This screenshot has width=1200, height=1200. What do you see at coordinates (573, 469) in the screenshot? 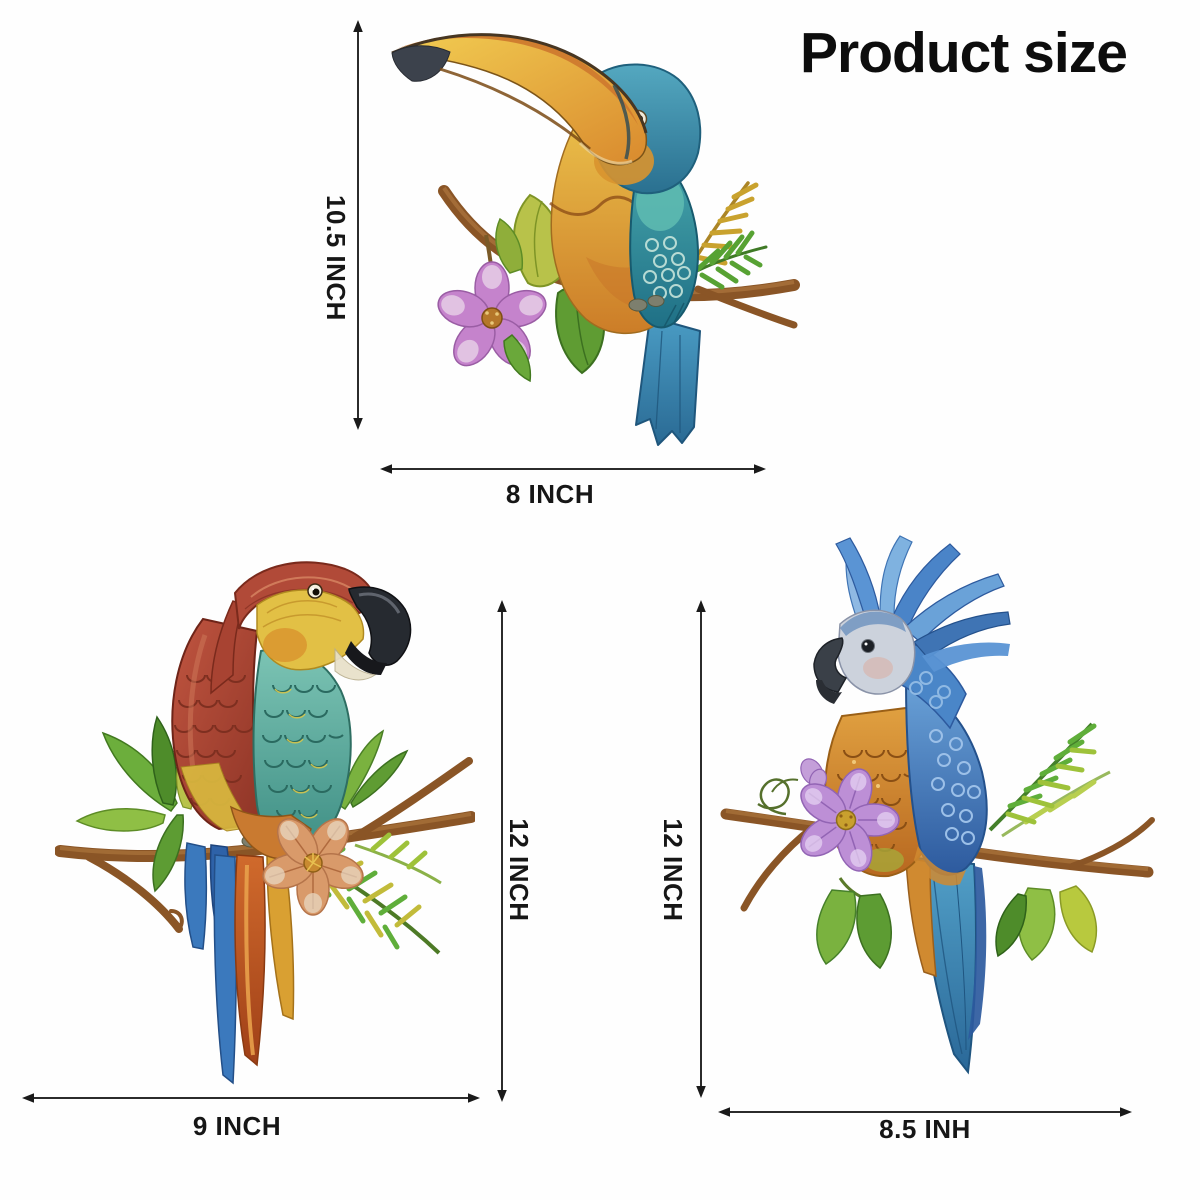
I see `toucan-width-arrow` at bounding box center [573, 469].